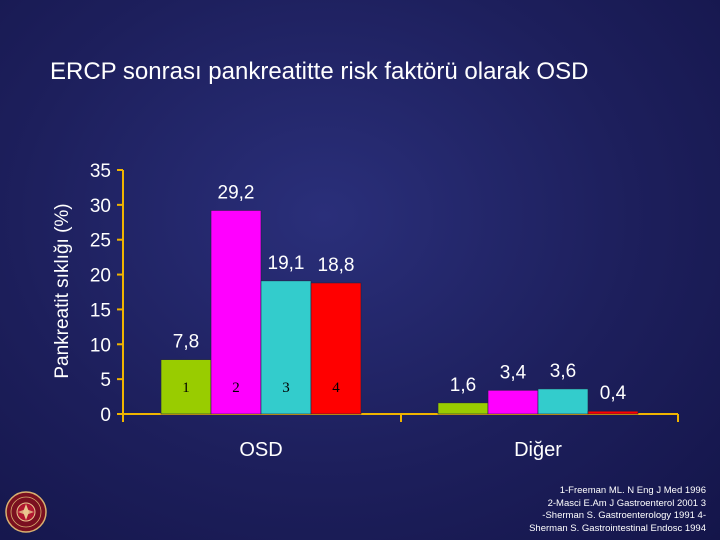 The width and height of the screenshot is (720, 540). Describe the element at coordinates (62, 290) in the screenshot. I see `y-axis-title: Pankreatit sıklığı (%)` at that location.